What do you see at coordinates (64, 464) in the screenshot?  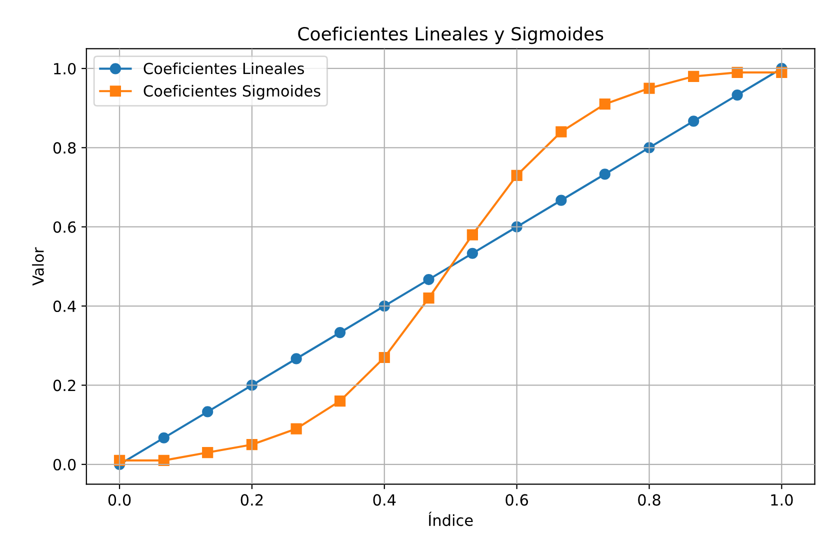 I see `y-tick-label: 0.0` at bounding box center [64, 464].